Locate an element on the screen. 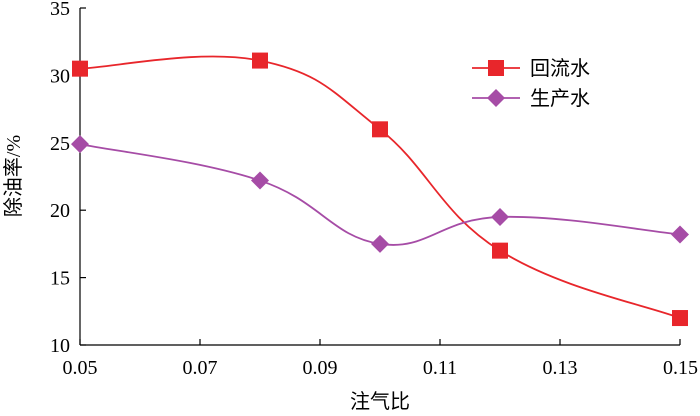 The image size is (700, 416). y-axis-title: 除油率/% is located at coordinates (13, 176).